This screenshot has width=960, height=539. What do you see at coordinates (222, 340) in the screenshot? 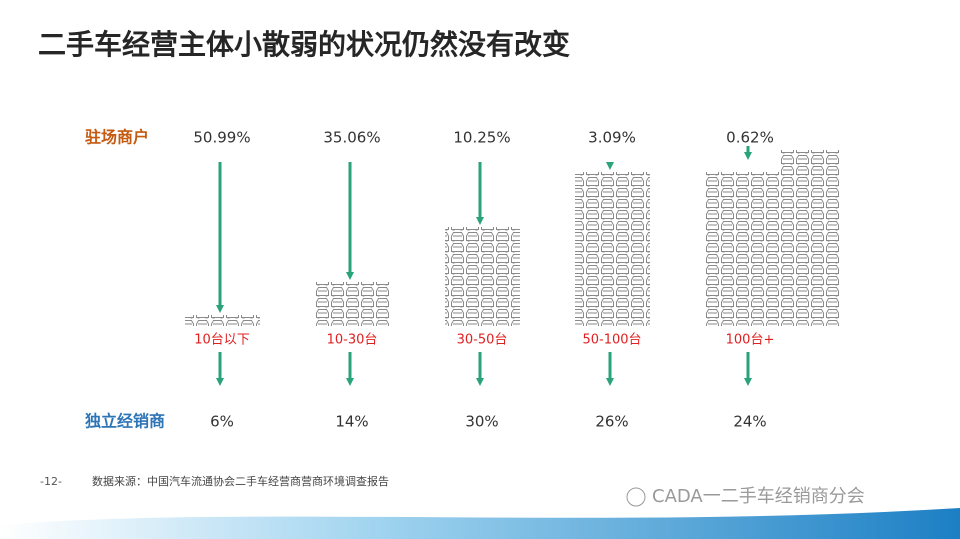
I see `range-label: 10台以下` at bounding box center [222, 340].